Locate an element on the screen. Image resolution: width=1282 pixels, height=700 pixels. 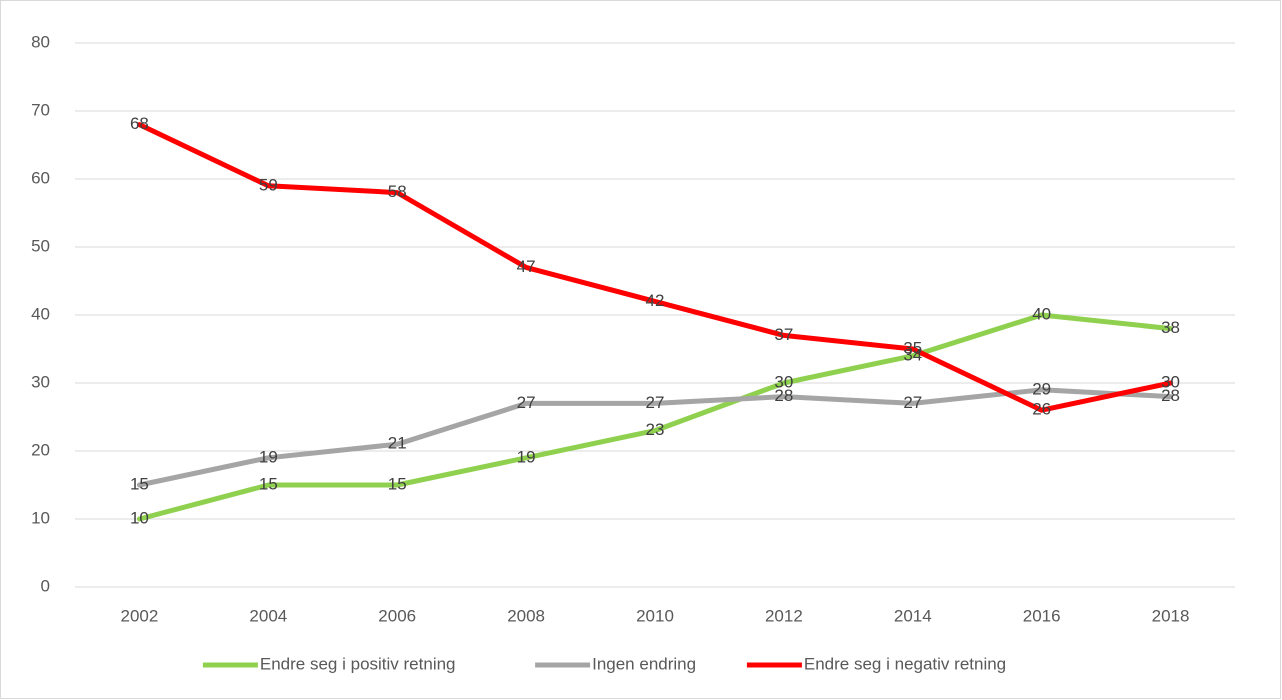
data-label: 40 is located at coordinates (1041, 313).